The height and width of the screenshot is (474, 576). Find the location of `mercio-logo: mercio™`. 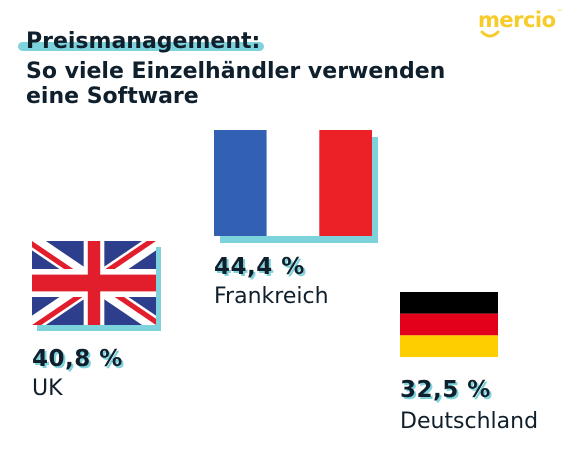

mercio-logo: mercio™ is located at coordinates (520, 20).